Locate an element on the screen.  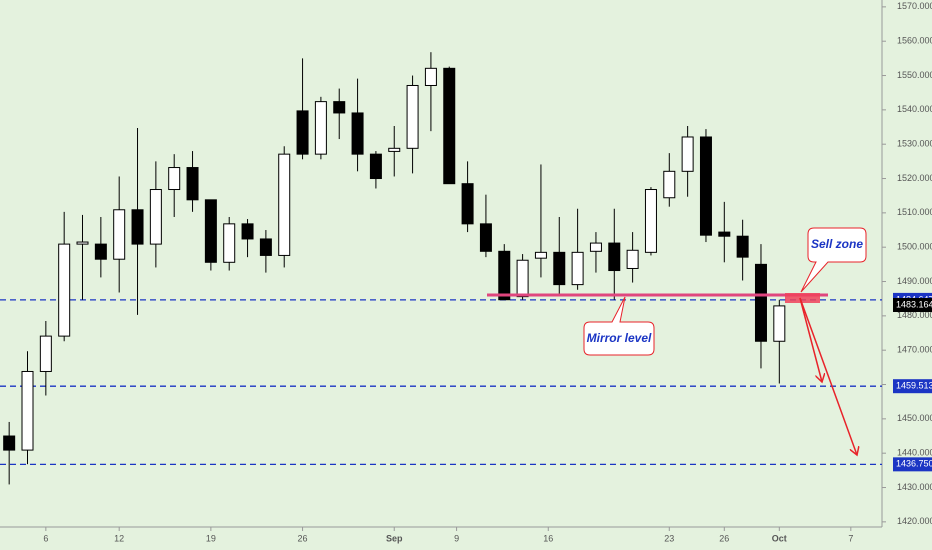
y-tick-label: 1540.000 is located at coordinates (914, 109).